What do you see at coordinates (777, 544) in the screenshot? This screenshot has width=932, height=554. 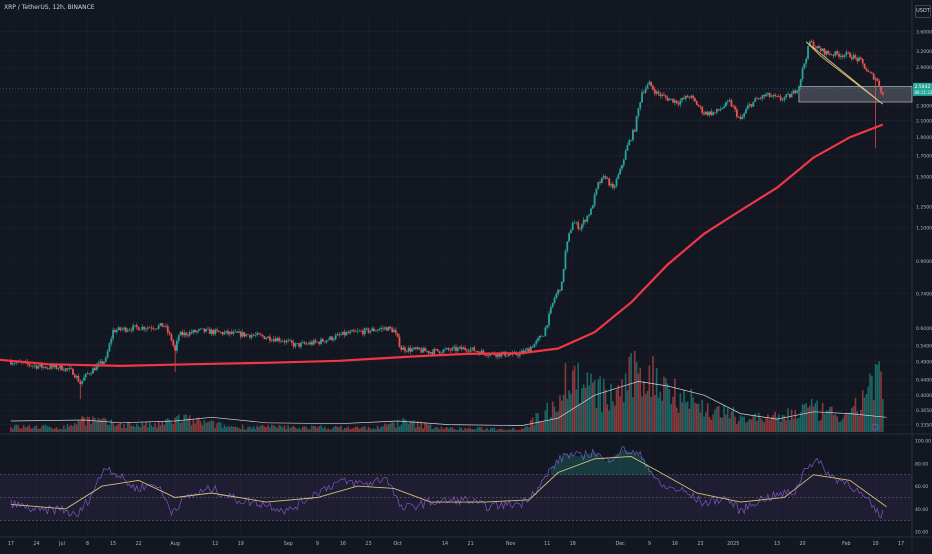 I see `time-tick-label: 13` at bounding box center [777, 544].